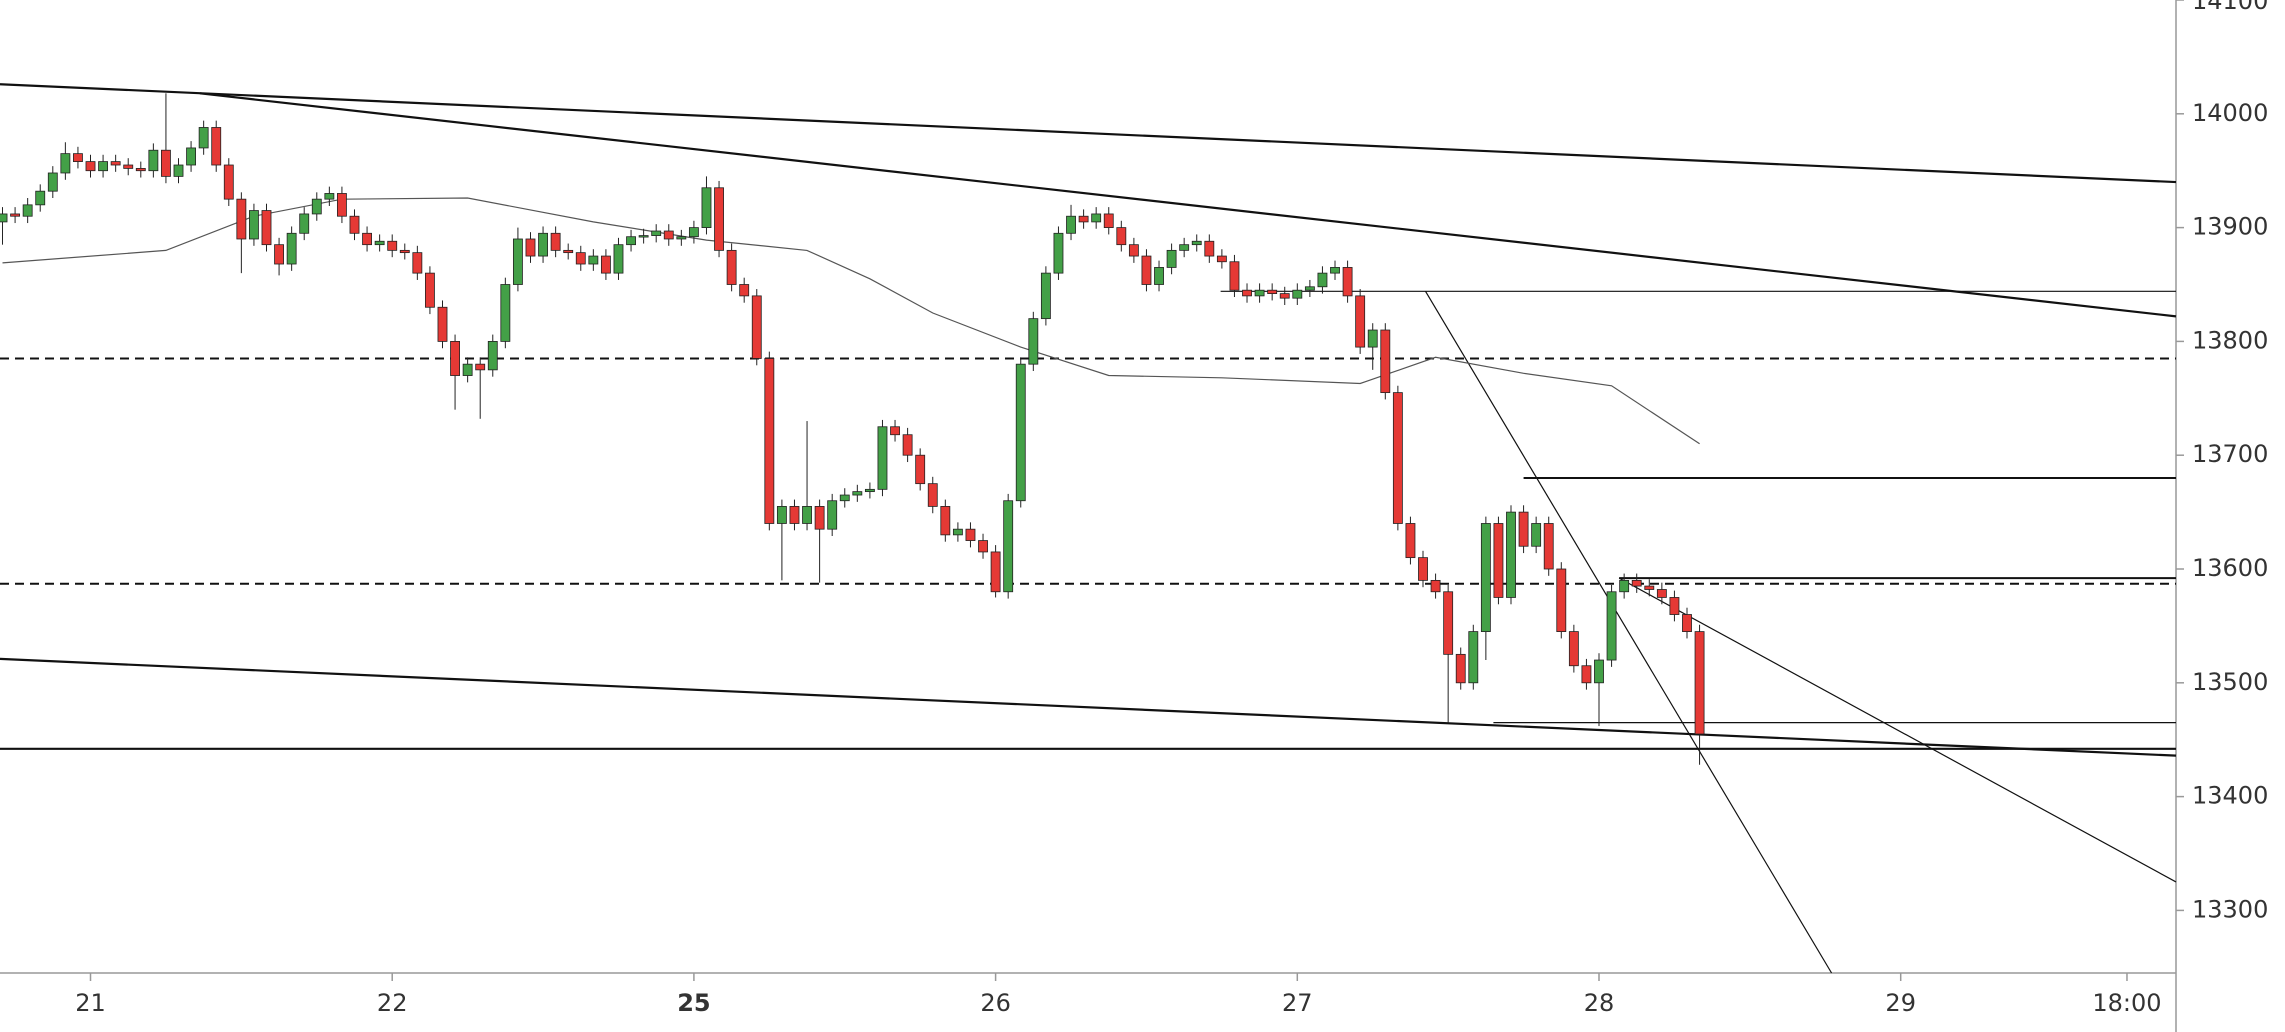 This screenshot has height=1032, width=2285. I want to click on x-tick-label: 27, so click(1297, 1003).